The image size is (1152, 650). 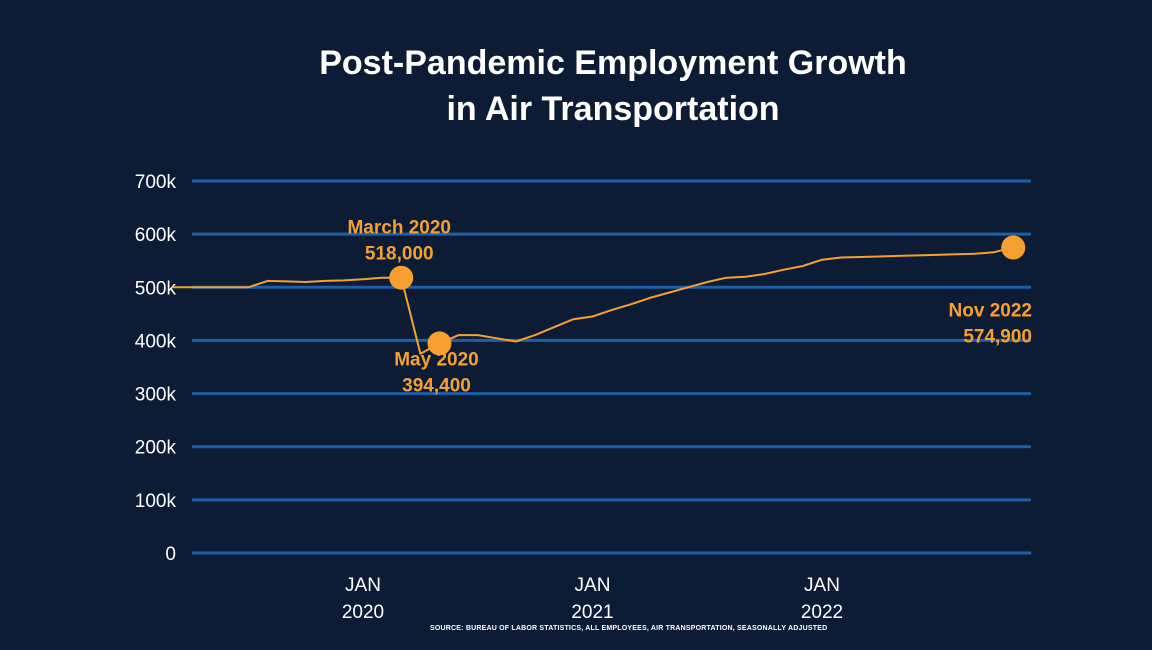 What do you see at coordinates (363, 612) in the screenshot?
I see `x-tick-label: 2020` at bounding box center [363, 612].